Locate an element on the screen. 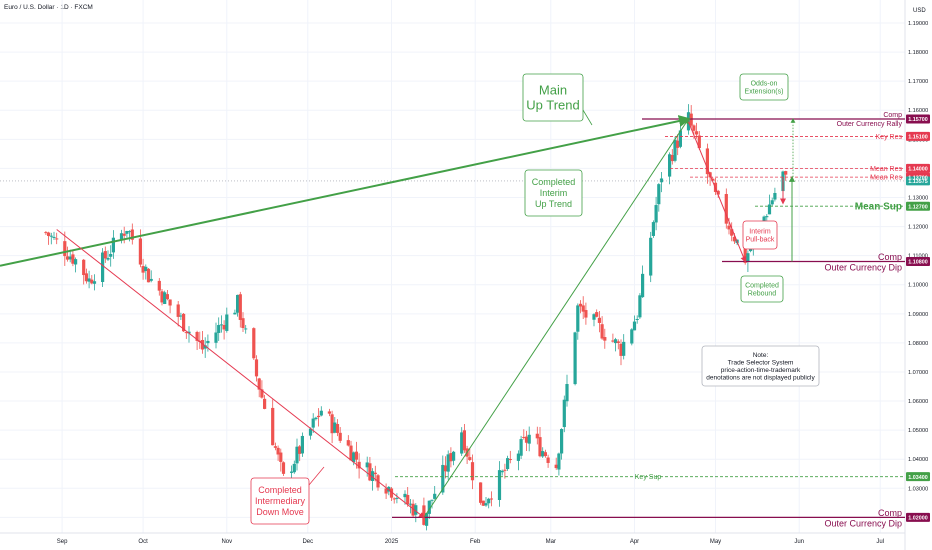 This screenshot has width=932, height=550. note-callout-box is located at coordinates (760, 366).